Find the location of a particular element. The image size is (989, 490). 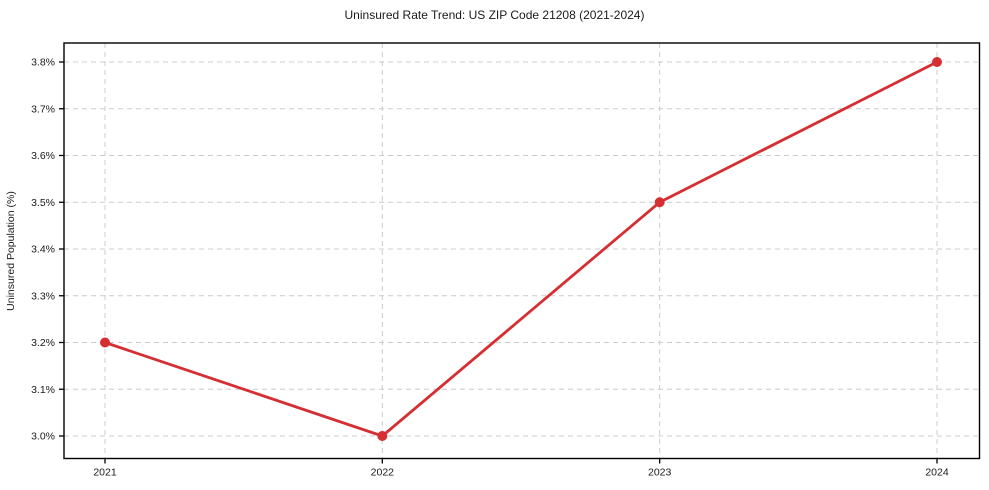

y-tick-label: 3.1% is located at coordinates (43, 390).